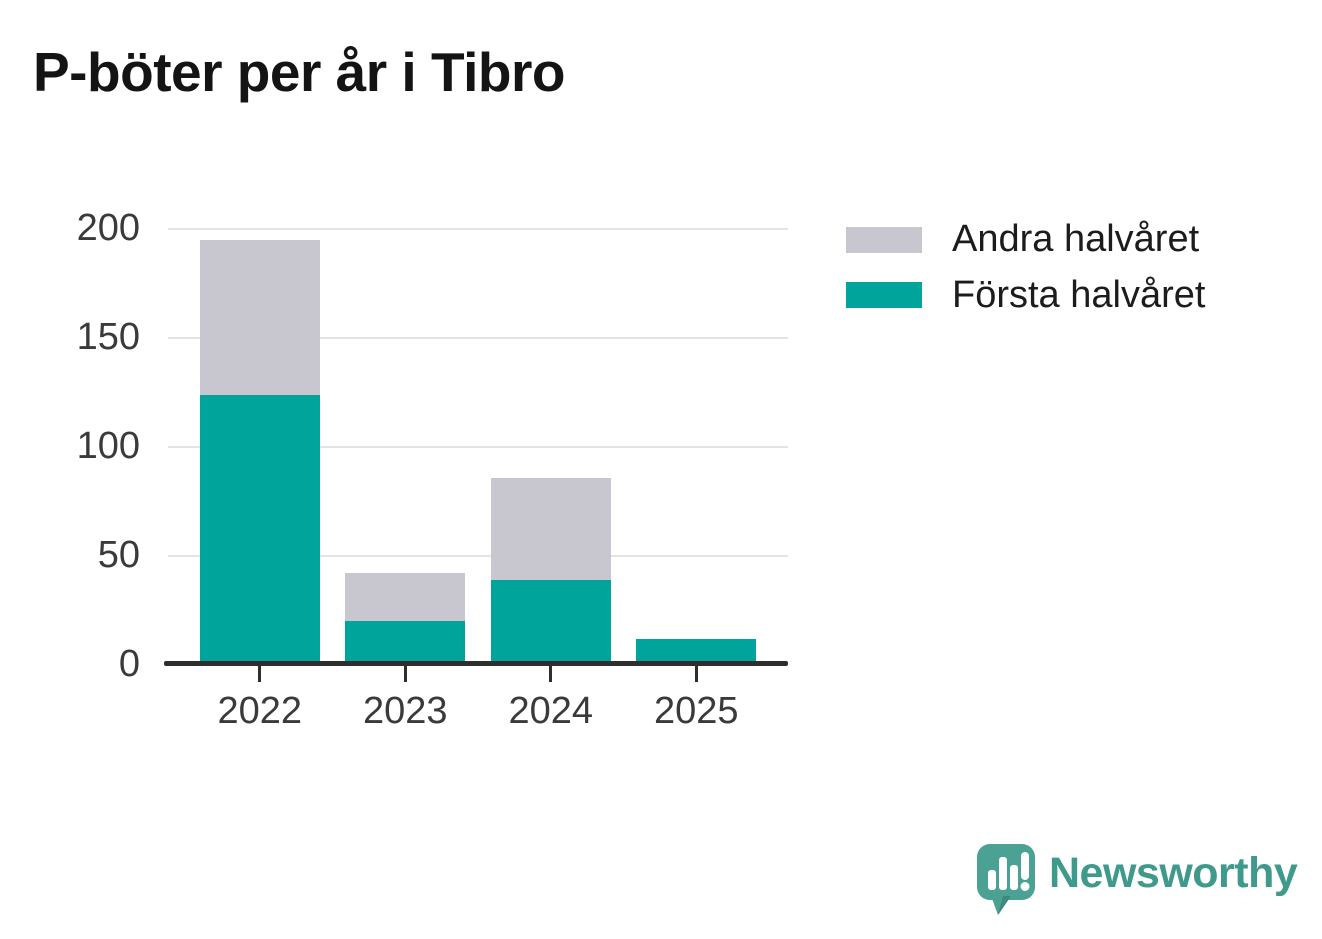 This screenshot has height=939, width=1322. What do you see at coordinates (550, 622) in the screenshot?
I see `bar-segment-2024-första-halvåret` at bounding box center [550, 622].